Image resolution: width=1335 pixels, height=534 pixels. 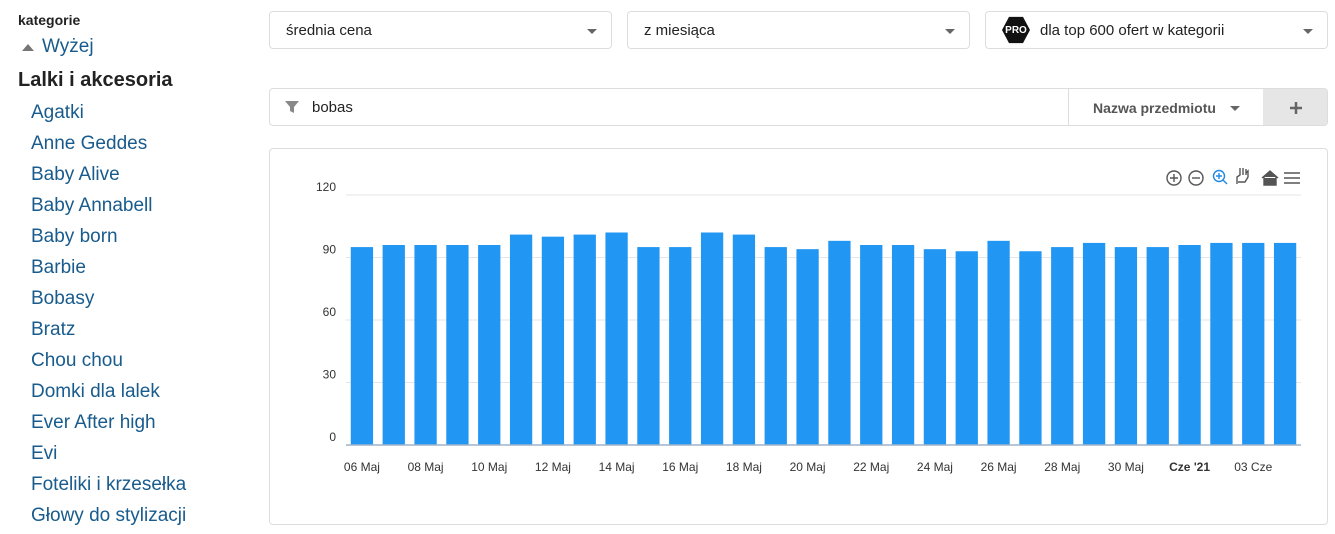 I want to click on category-link: Głowy do stylizacji, so click(x=109, y=515).